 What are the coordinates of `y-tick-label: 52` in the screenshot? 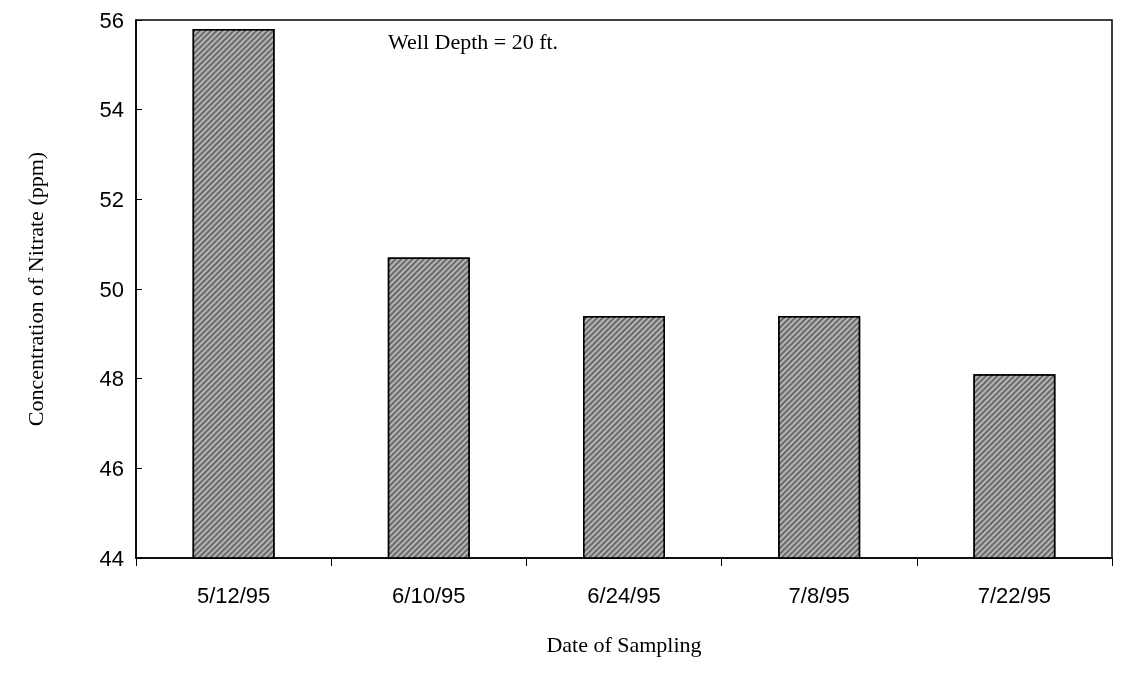 It's located at (111, 199).